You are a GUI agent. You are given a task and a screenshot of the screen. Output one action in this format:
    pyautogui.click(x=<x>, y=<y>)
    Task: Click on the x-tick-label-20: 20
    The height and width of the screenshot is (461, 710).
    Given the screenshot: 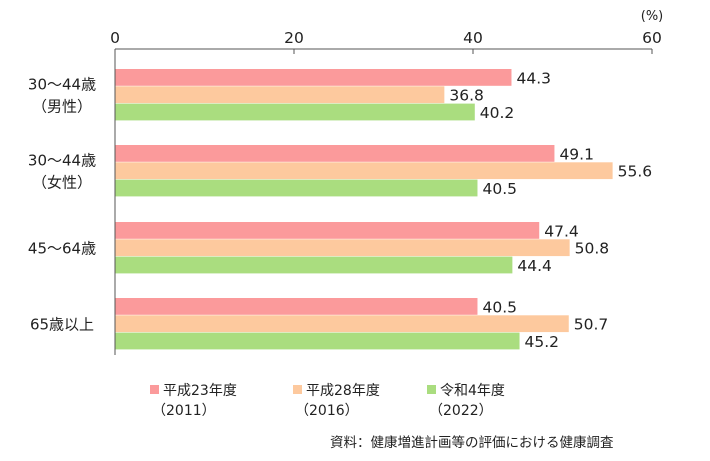 What is the action you would take?
    pyautogui.click(x=294, y=38)
    